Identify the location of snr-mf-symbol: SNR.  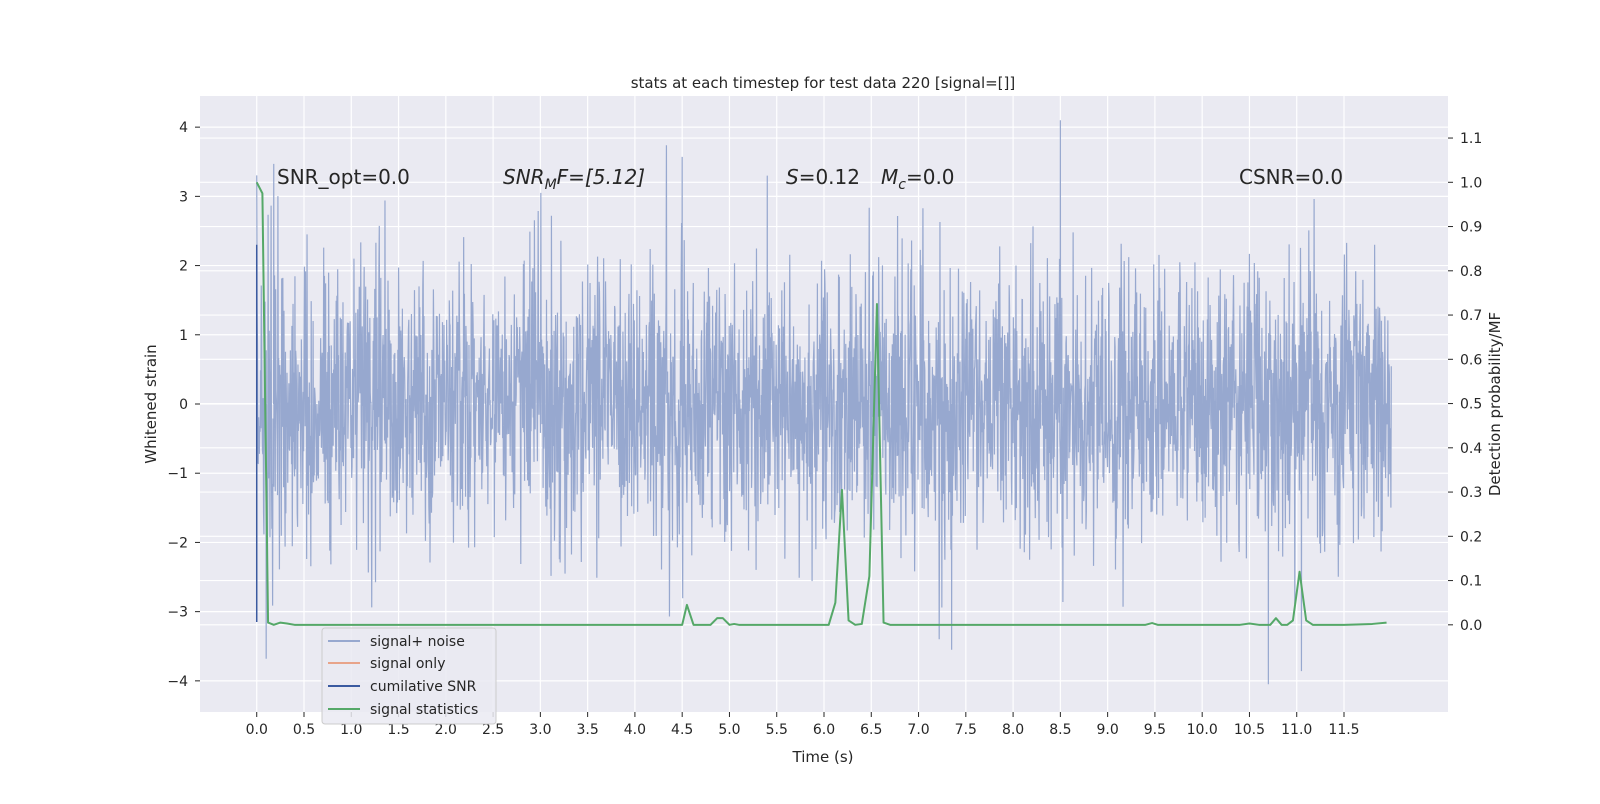
(524, 177).